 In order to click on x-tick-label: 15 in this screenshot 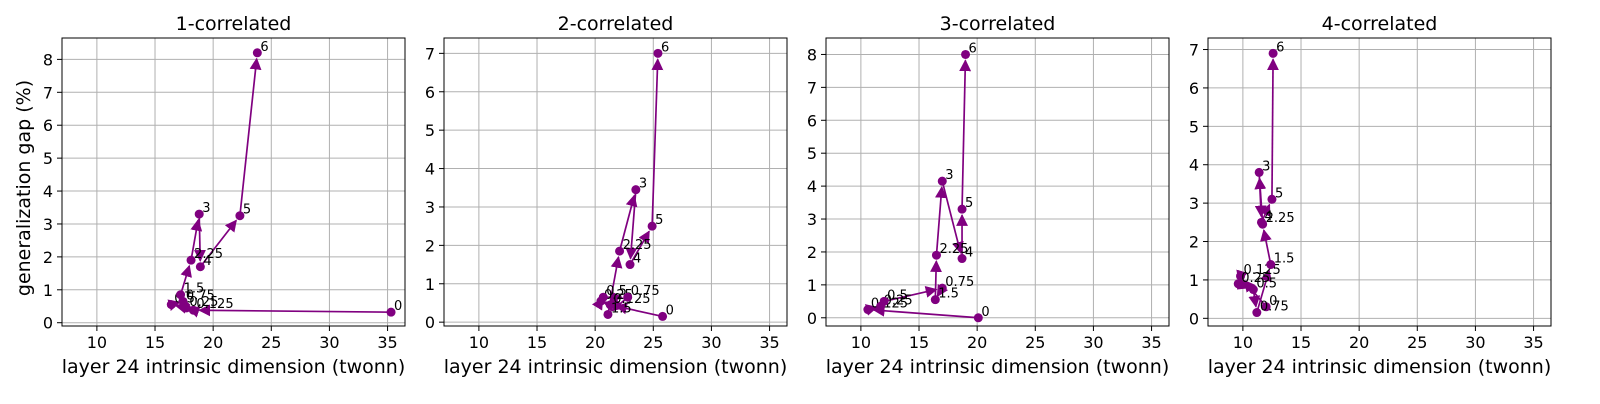, I will do `click(537, 342)`.